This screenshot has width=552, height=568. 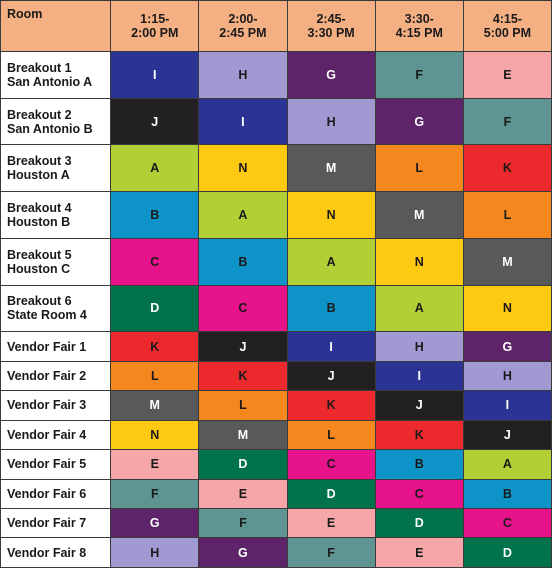 I want to click on time-slot-header: 1:15- 2:00 PM, so click(x=155, y=26).